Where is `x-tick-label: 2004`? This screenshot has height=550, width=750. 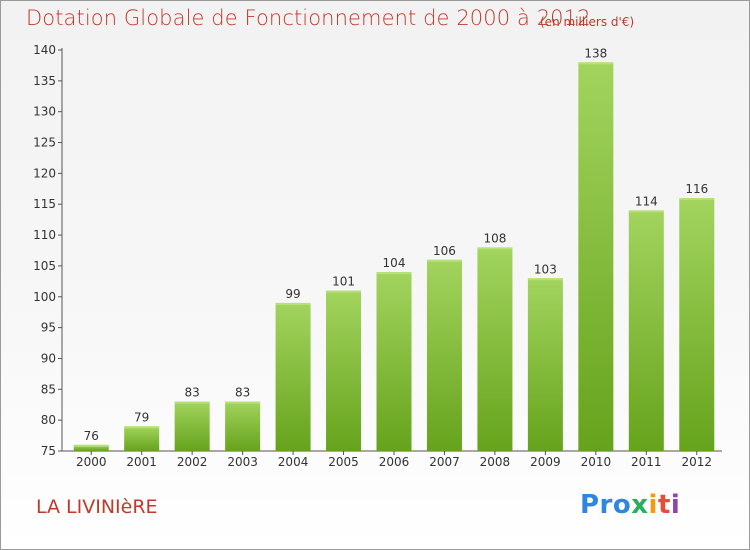
x-tick-label: 2004 is located at coordinates (293, 462).